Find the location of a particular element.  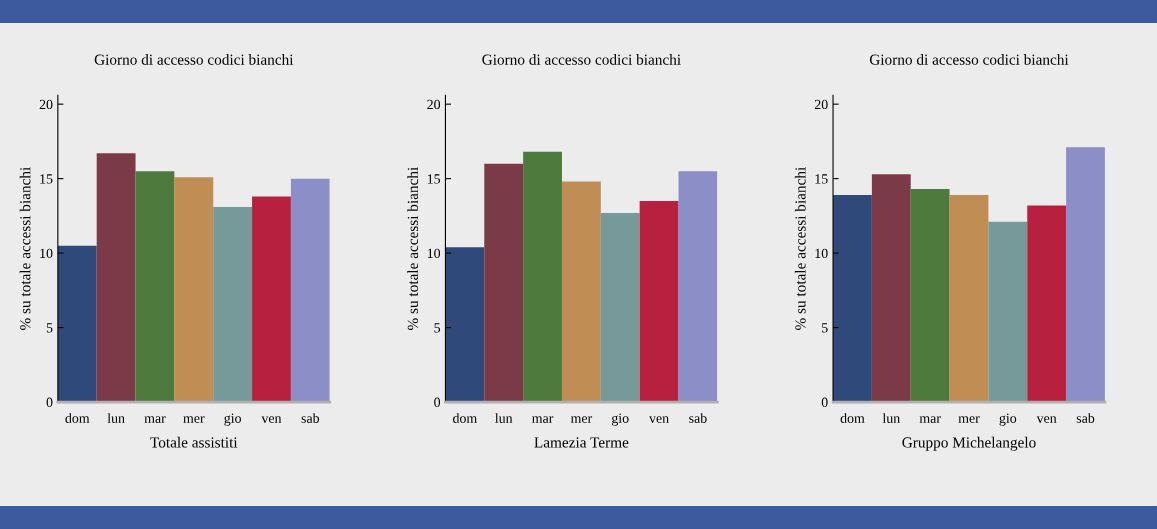

x-axis-title: Lamezia Terme is located at coordinates (581, 442).